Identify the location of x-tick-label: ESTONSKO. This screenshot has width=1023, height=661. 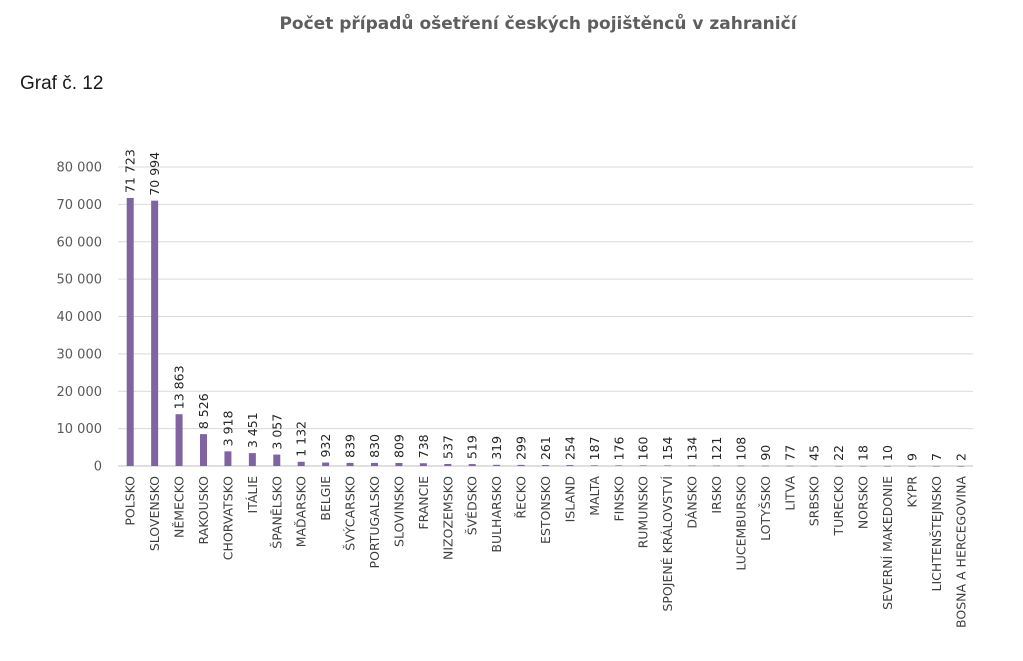
(545, 510).